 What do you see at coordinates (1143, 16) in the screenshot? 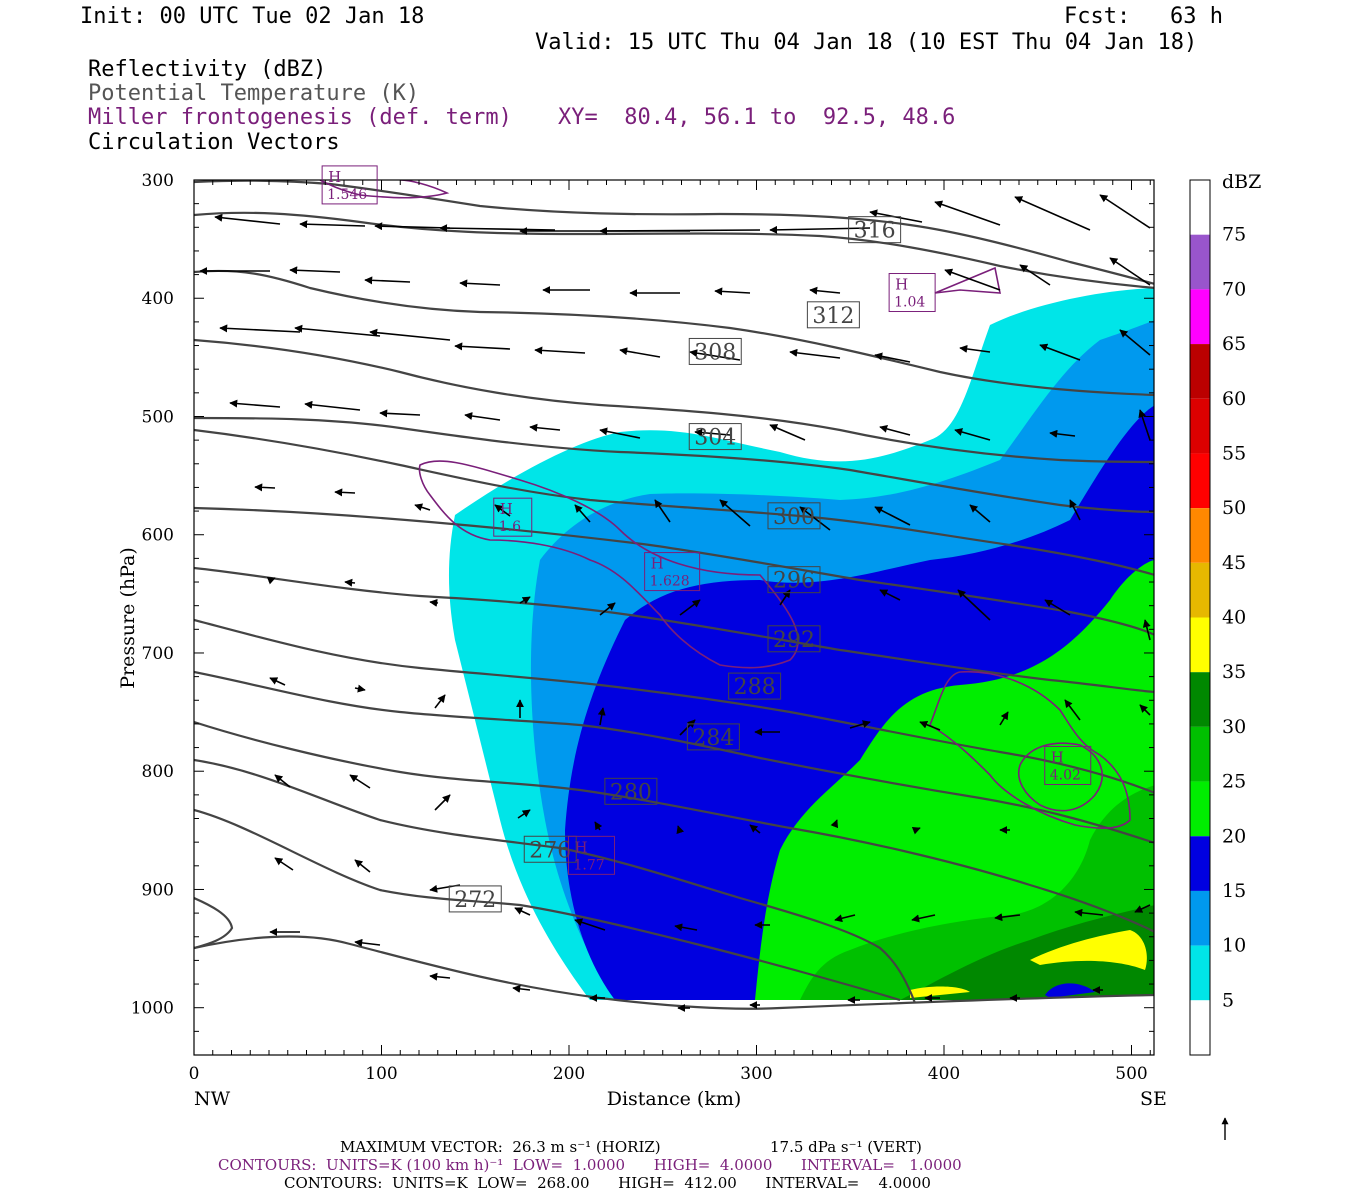
I see `forecast-hour: Fcst: 63 h` at bounding box center [1143, 16].